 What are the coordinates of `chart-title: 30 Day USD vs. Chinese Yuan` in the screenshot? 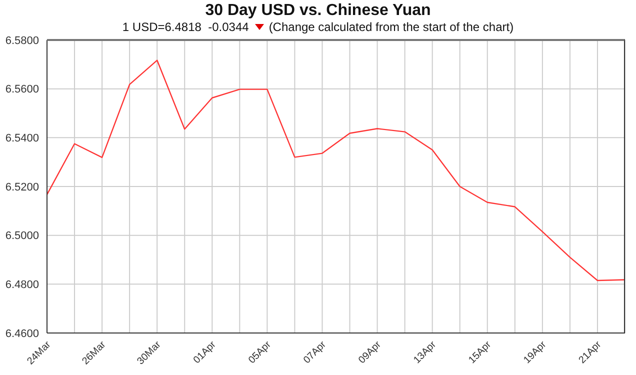 It's located at (318, 11).